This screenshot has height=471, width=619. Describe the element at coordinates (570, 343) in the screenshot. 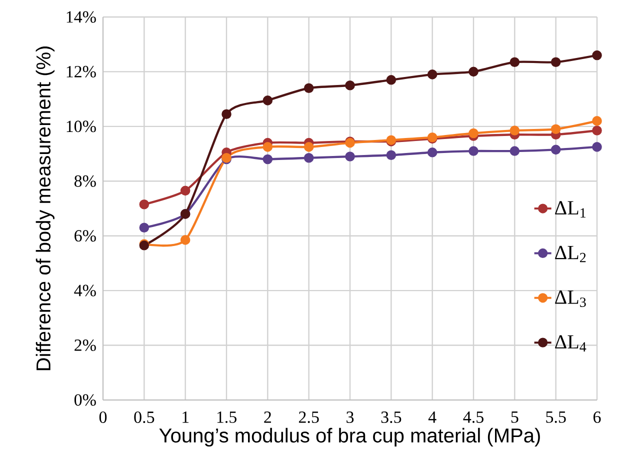

I see `legend-label: ΔL$_{4}$` at that location.